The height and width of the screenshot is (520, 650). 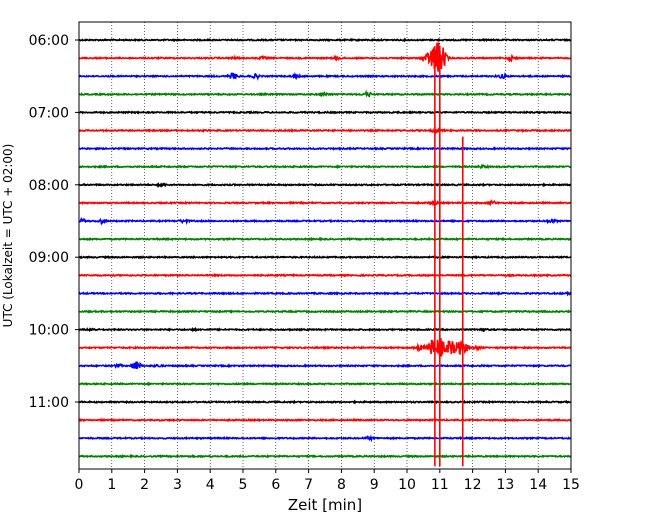 I want to click on event-lines, so click(x=449, y=256).